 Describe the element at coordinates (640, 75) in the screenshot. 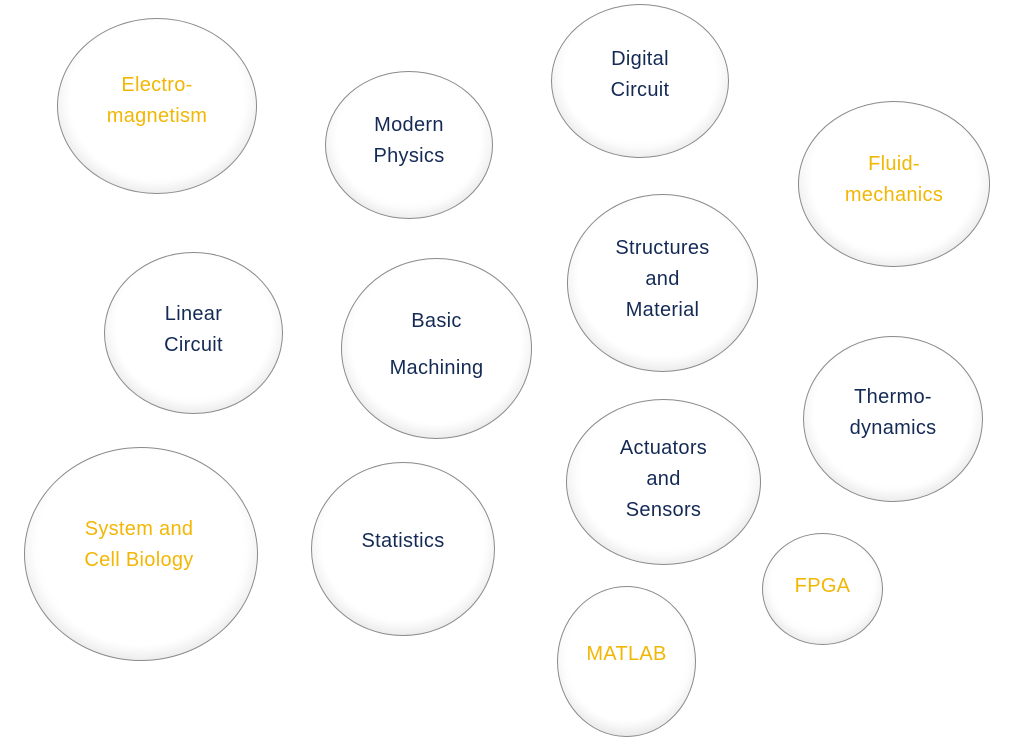

I see `bubble-digital-circuit-label: Digital Circuit` at that location.